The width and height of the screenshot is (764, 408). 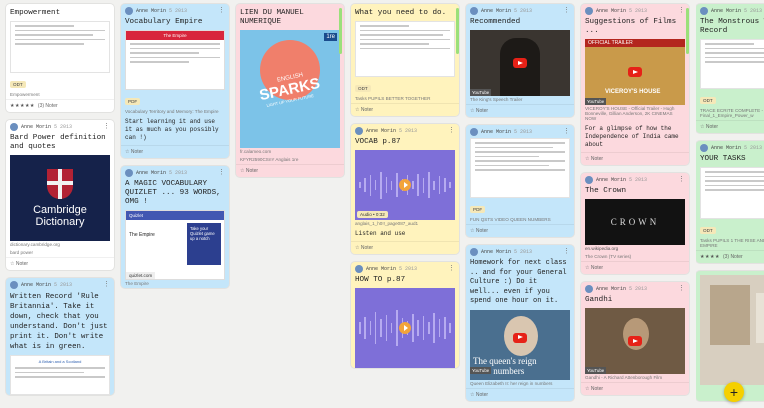 What do you see at coordinates (22, 106) in the screenshot?
I see `rating-stars: ★★★★★` at bounding box center [22, 106].